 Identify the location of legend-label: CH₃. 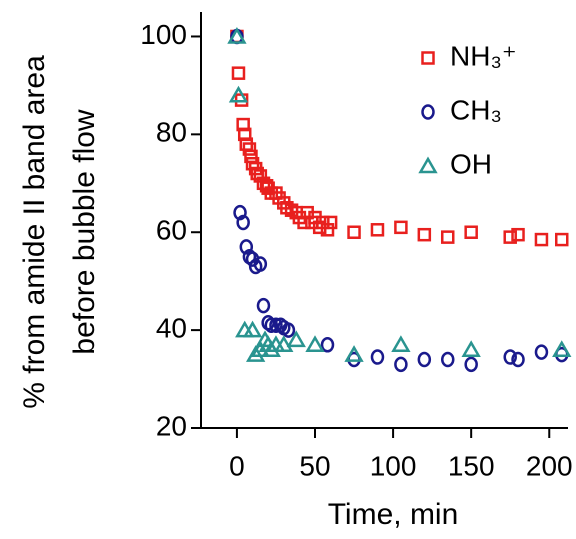
(476, 109).